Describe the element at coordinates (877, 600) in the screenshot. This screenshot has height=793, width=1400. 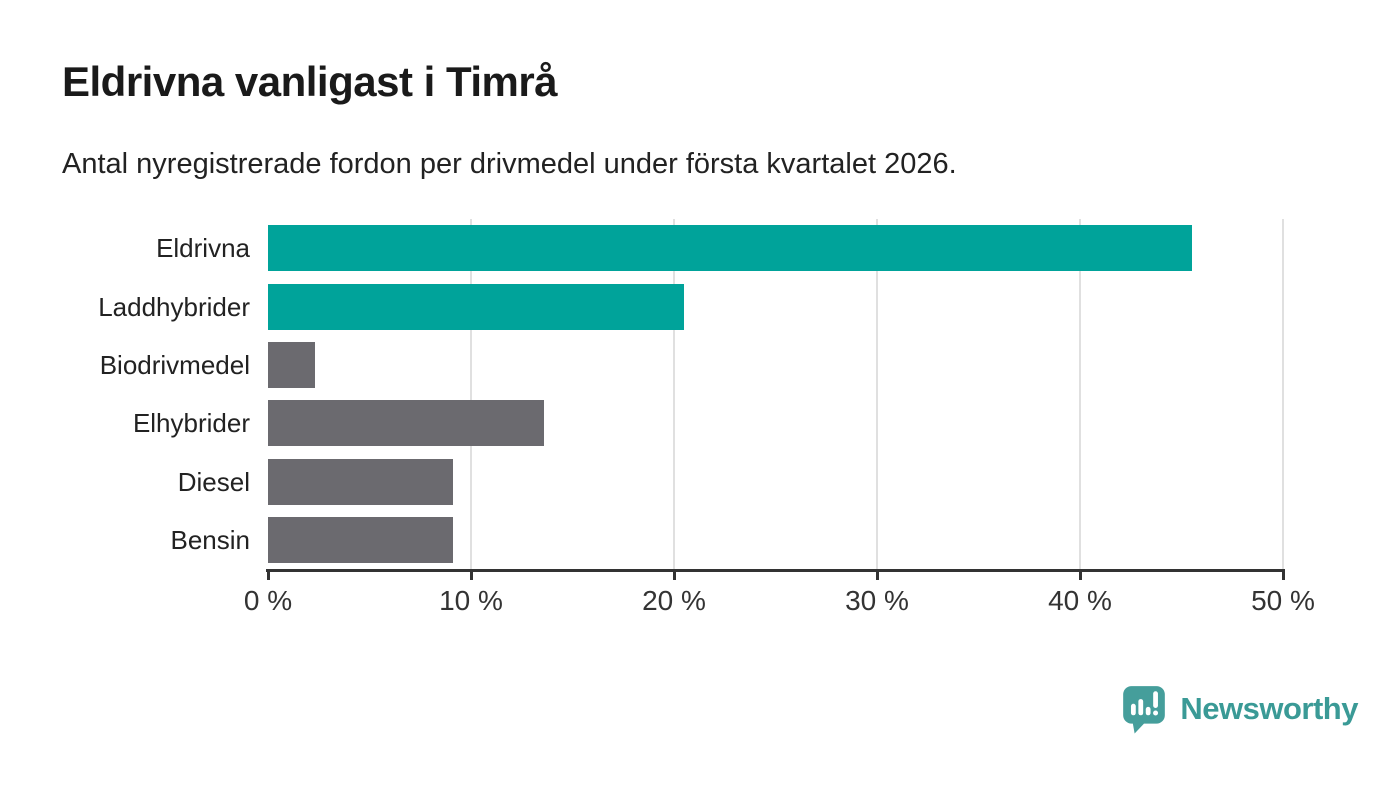
I see `x-tick-label: 30 %` at that location.